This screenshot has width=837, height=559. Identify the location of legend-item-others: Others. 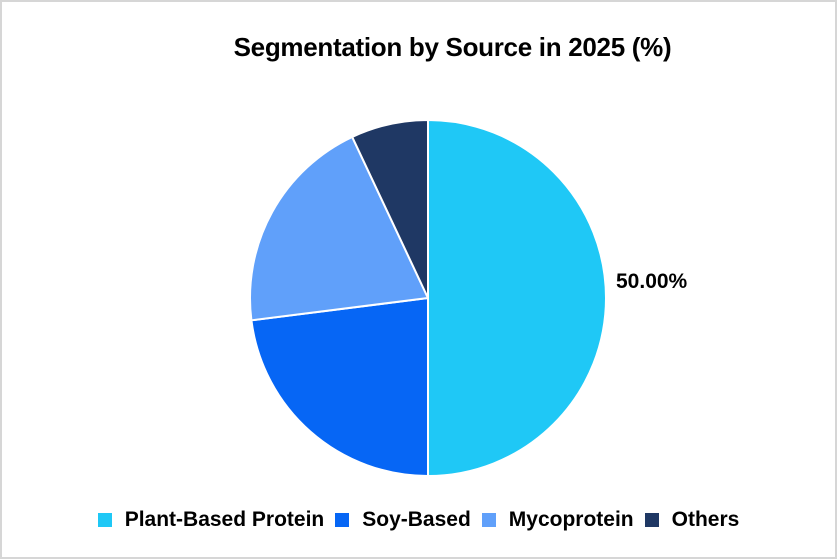
(692, 520).